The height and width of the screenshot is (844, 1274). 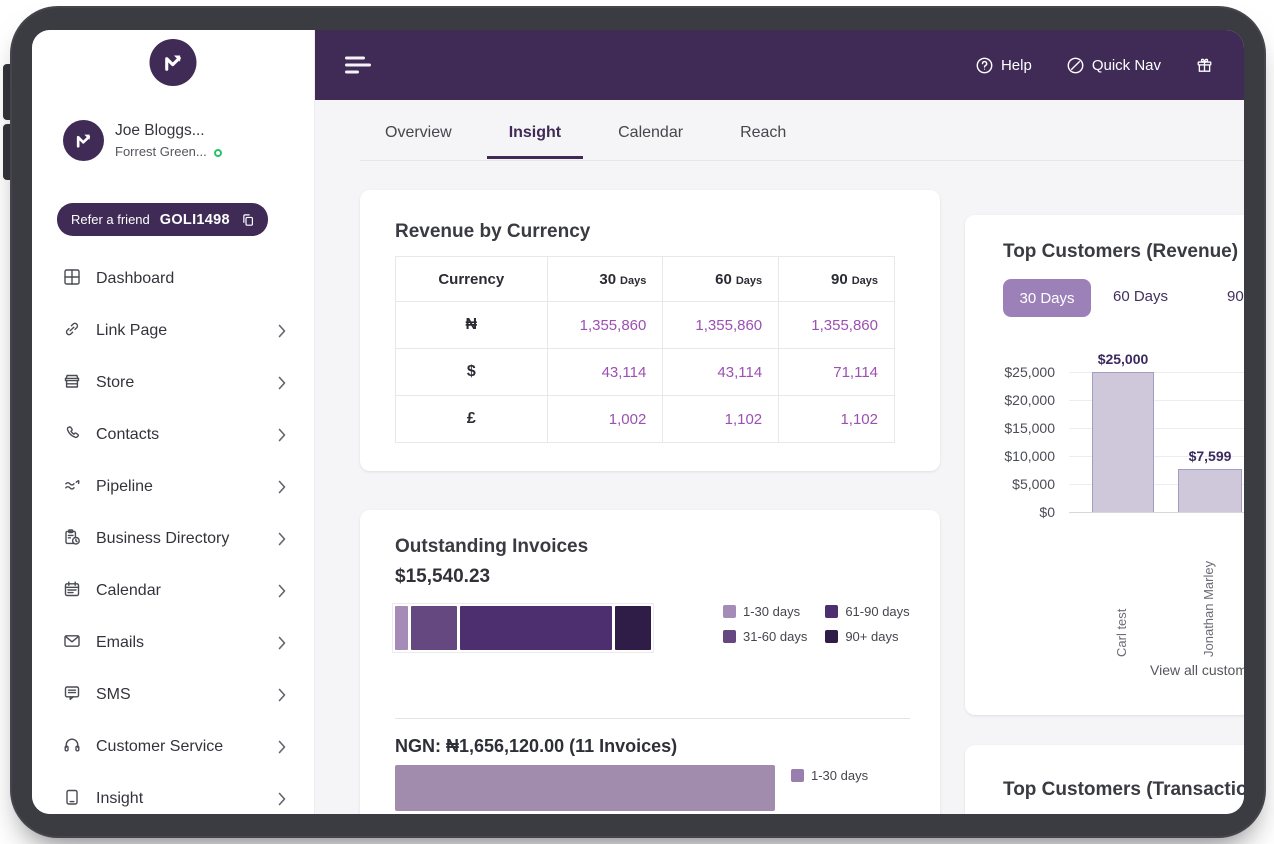 What do you see at coordinates (7, 152) in the screenshot?
I see `volume-down-button` at bounding box center [7, 152].